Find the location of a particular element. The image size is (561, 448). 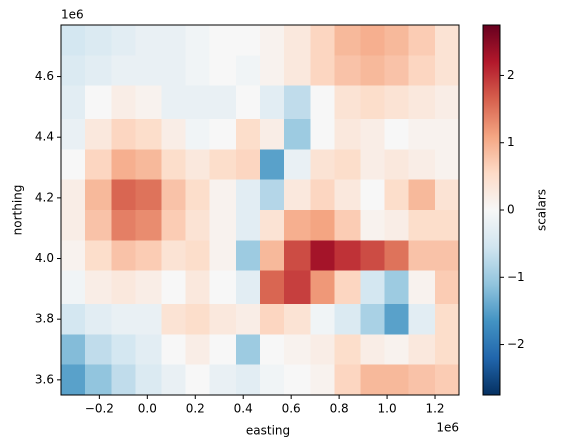

x-tick-label: 1.0 is located at coordinates (387, 409).